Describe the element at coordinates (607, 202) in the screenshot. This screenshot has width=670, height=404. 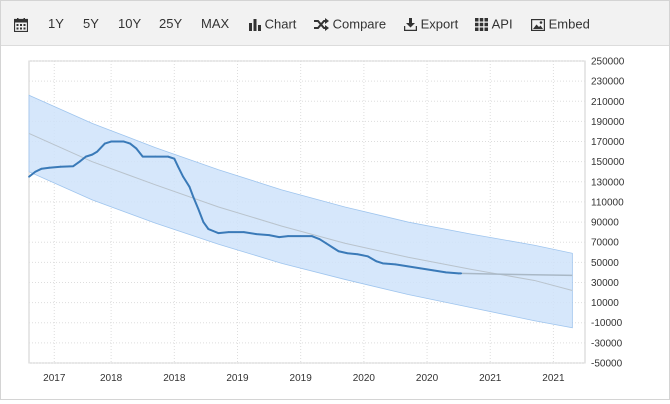
I see `y-tick-label: 110000` at that location.